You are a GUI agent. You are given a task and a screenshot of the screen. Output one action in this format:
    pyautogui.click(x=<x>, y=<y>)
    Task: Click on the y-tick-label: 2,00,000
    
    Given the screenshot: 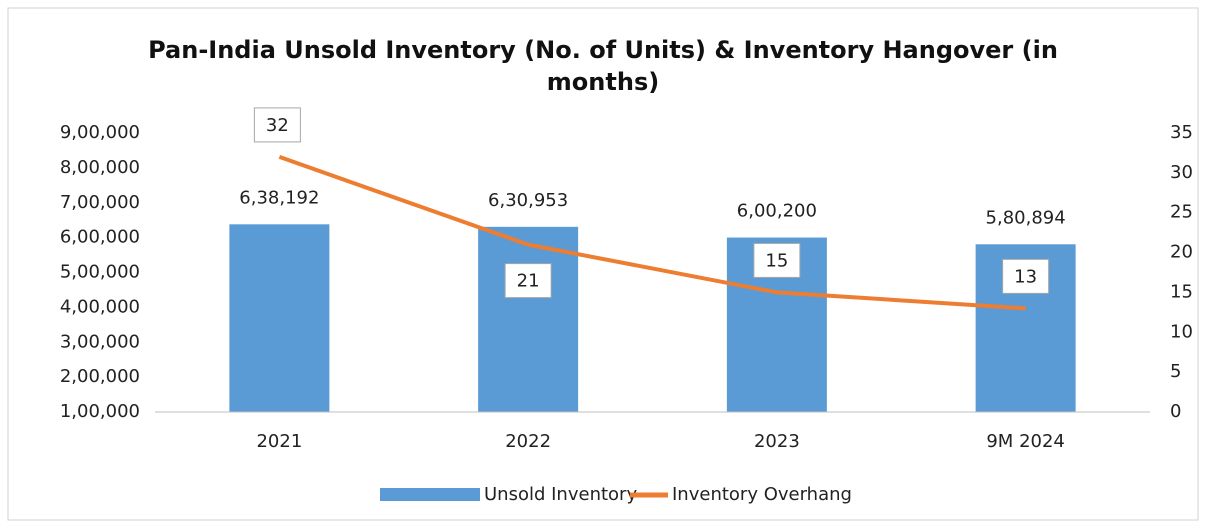 What is the action you would take?
    pyautogui.click(x=100, y=376)
    